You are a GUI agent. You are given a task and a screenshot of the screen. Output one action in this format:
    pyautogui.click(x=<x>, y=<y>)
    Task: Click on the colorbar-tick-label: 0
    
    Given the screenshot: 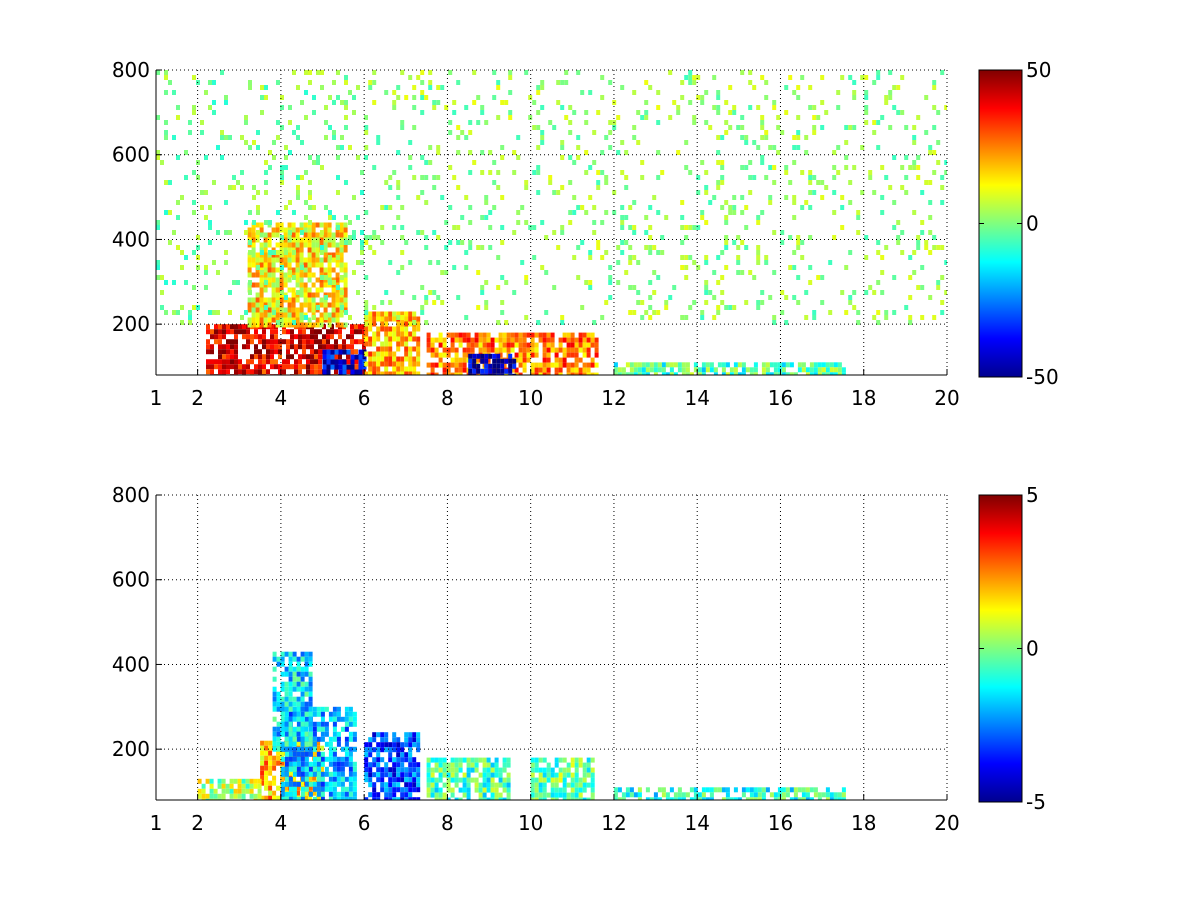 What is the action you would take?
    pyautogui.click(x=1032, y=649)
    